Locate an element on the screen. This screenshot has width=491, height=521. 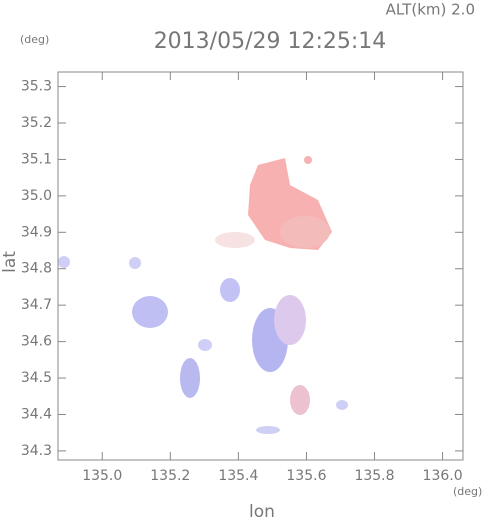
y-tick-label: 34.7 is located at coordinates (36, 305).